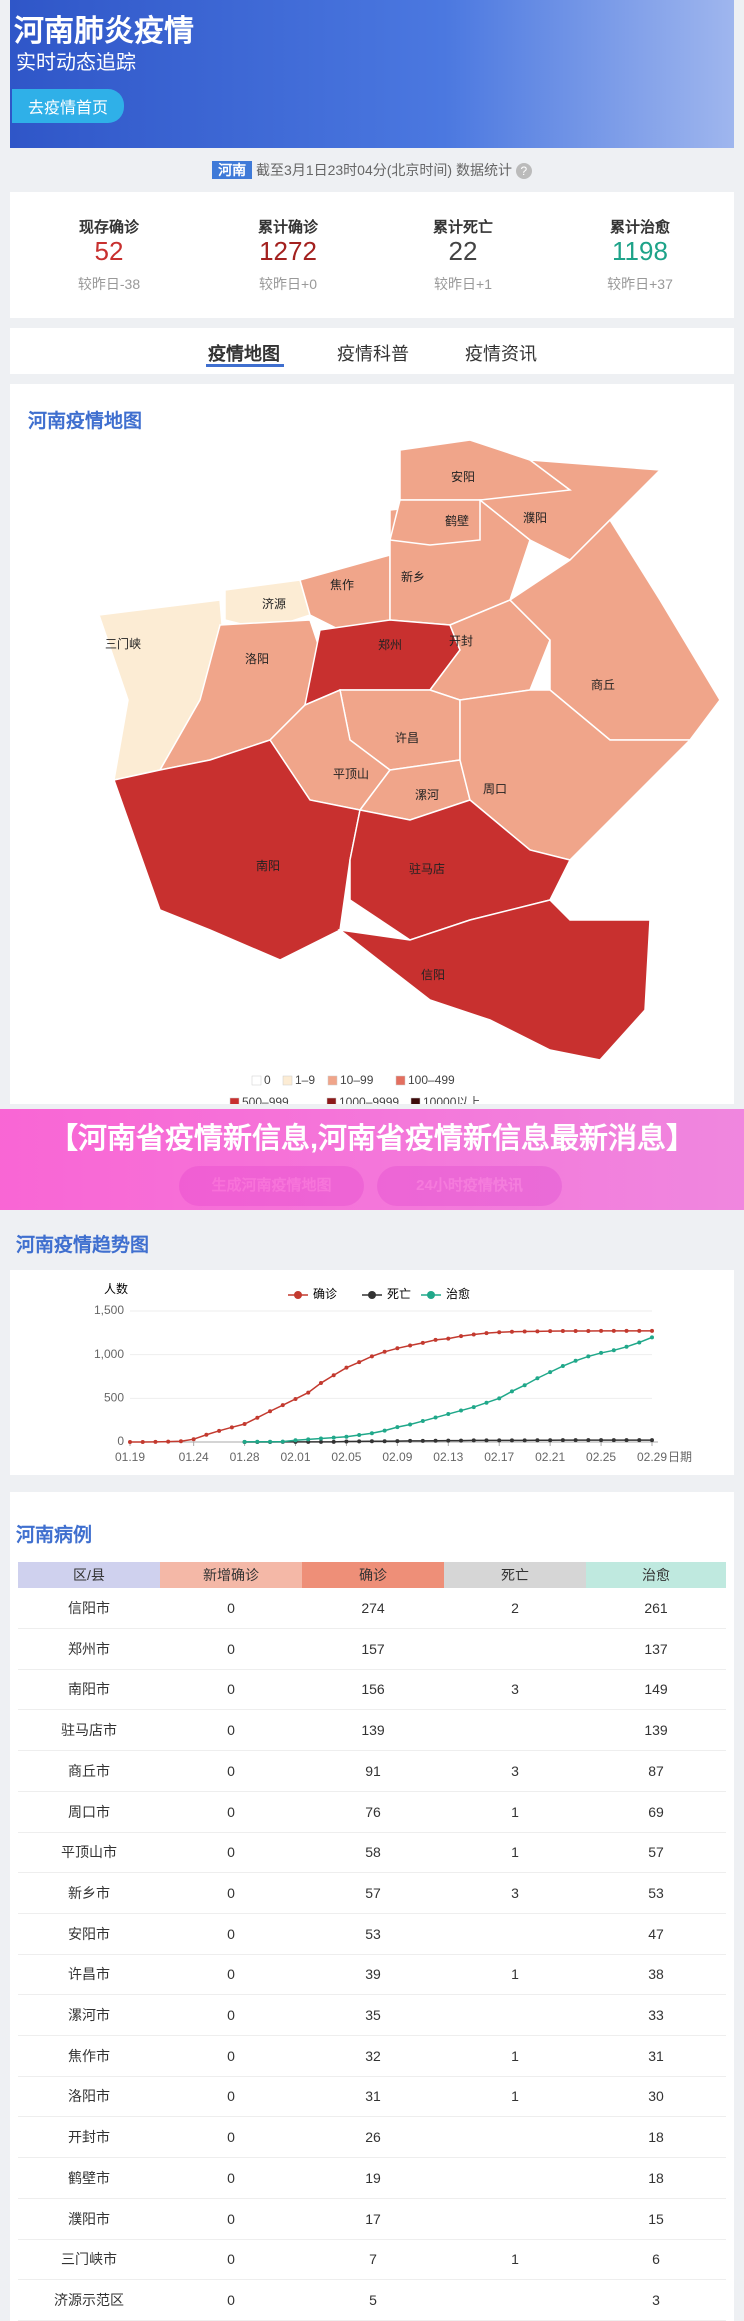  What do you see at coordinates (346, 1457) in the screenshot?
I see `x-tick-label: 02.05` at bounding box center [346, 1457].